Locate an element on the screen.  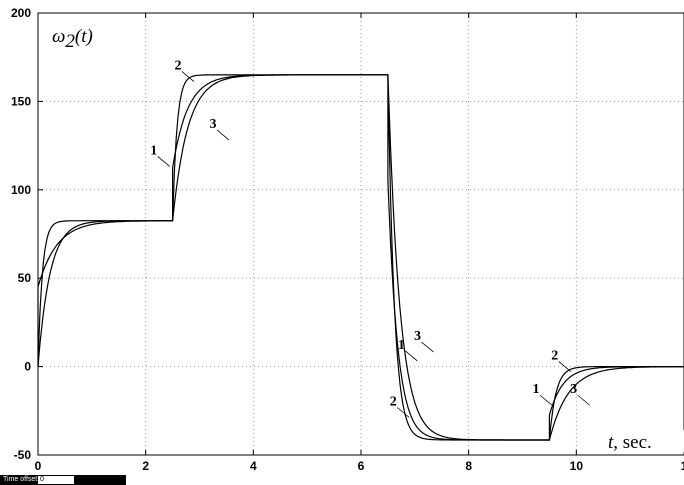
y-axis-label: ω2(t) is located at coordinates (91, 35).